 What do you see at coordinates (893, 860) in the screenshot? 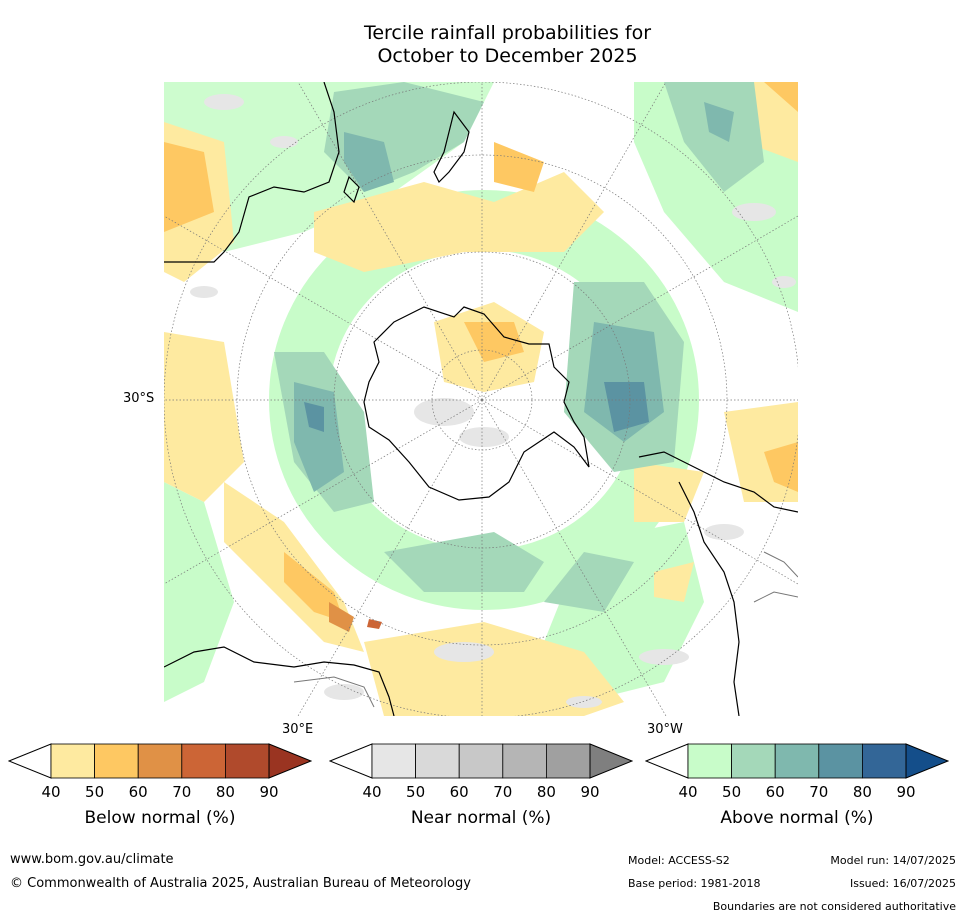
I see `footer-model-run: Model run: 14/07/2025` at bounding box center [893, 860].